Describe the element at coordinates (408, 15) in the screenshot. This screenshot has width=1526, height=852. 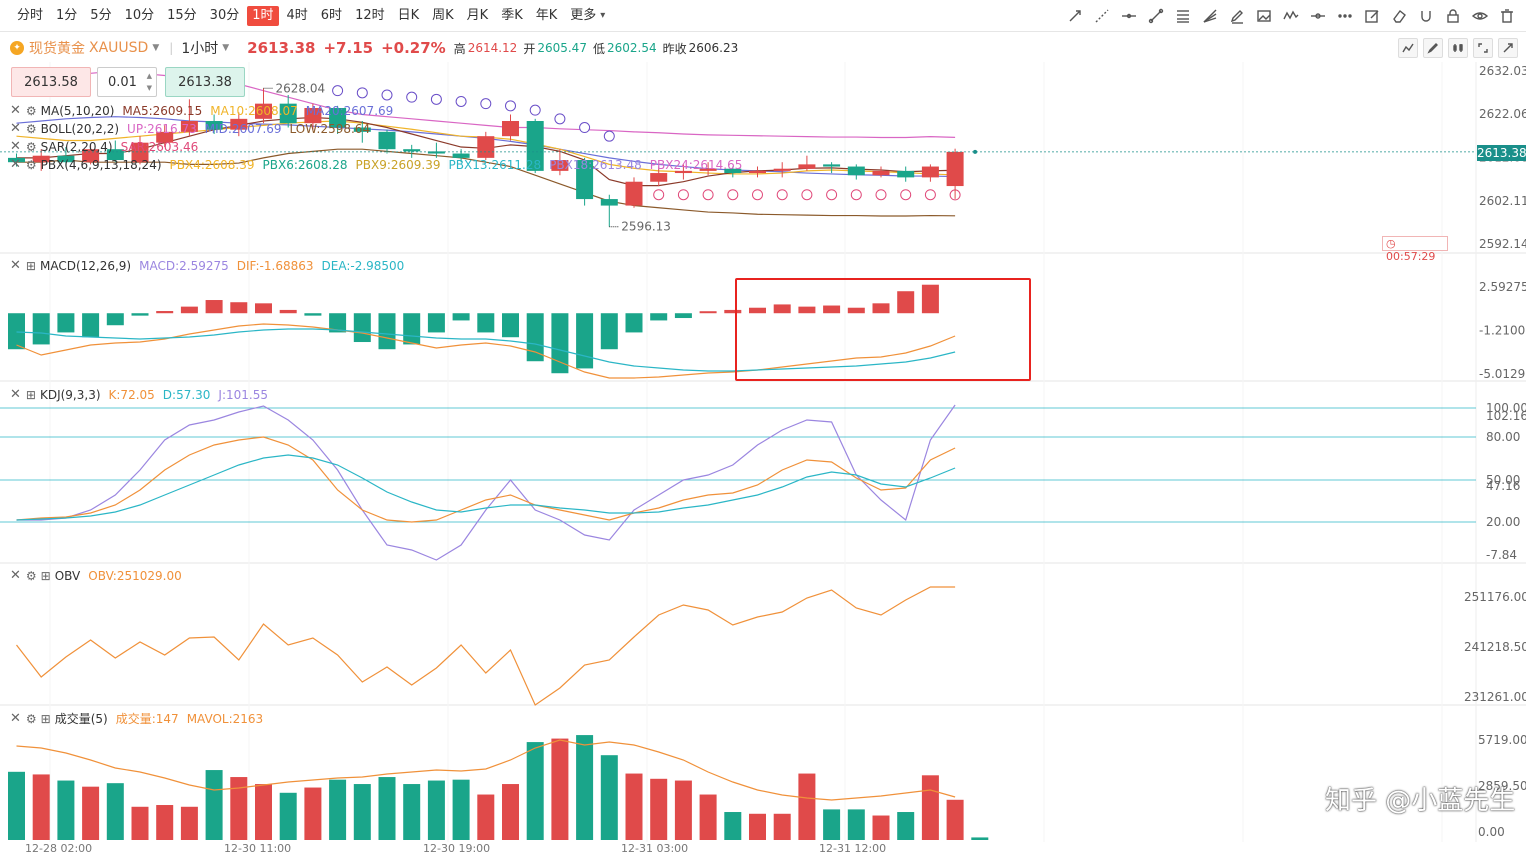
I see `period-tab: 日K` at that location.